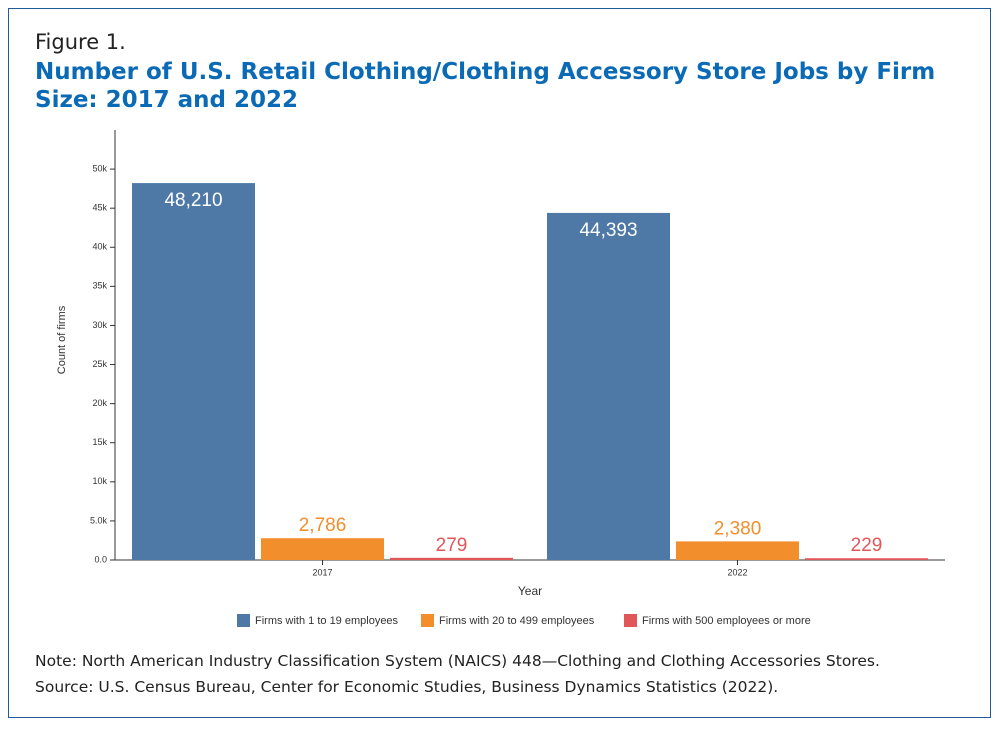 This screenshot has width=1000, height=730. I want to click on y-tick-label: 30k, so click(99, 325).